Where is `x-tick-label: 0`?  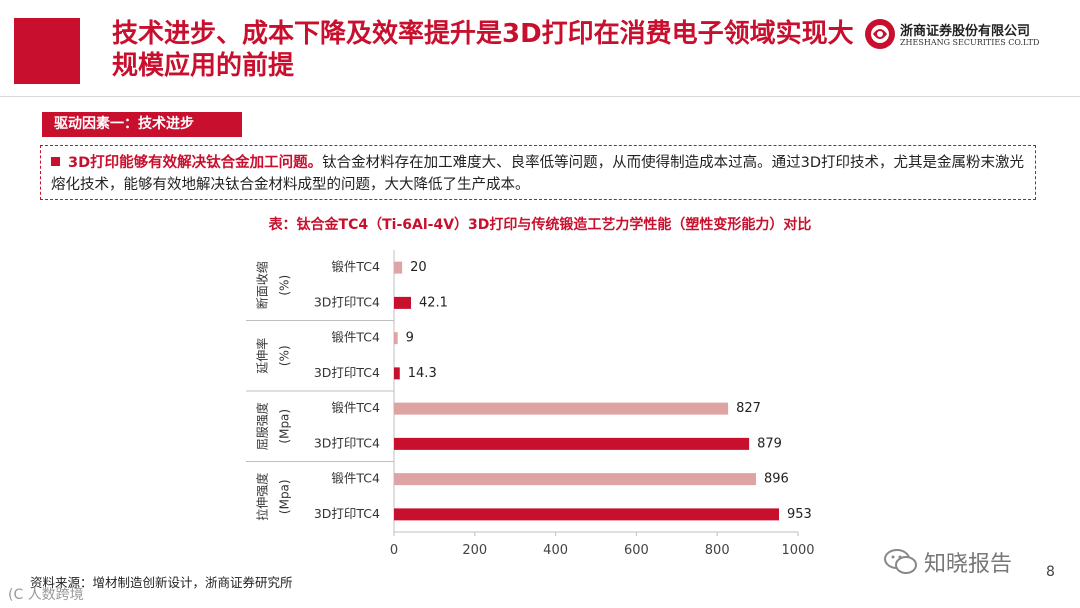
x-tick-label: 0 is located at coordinates (394, 550).